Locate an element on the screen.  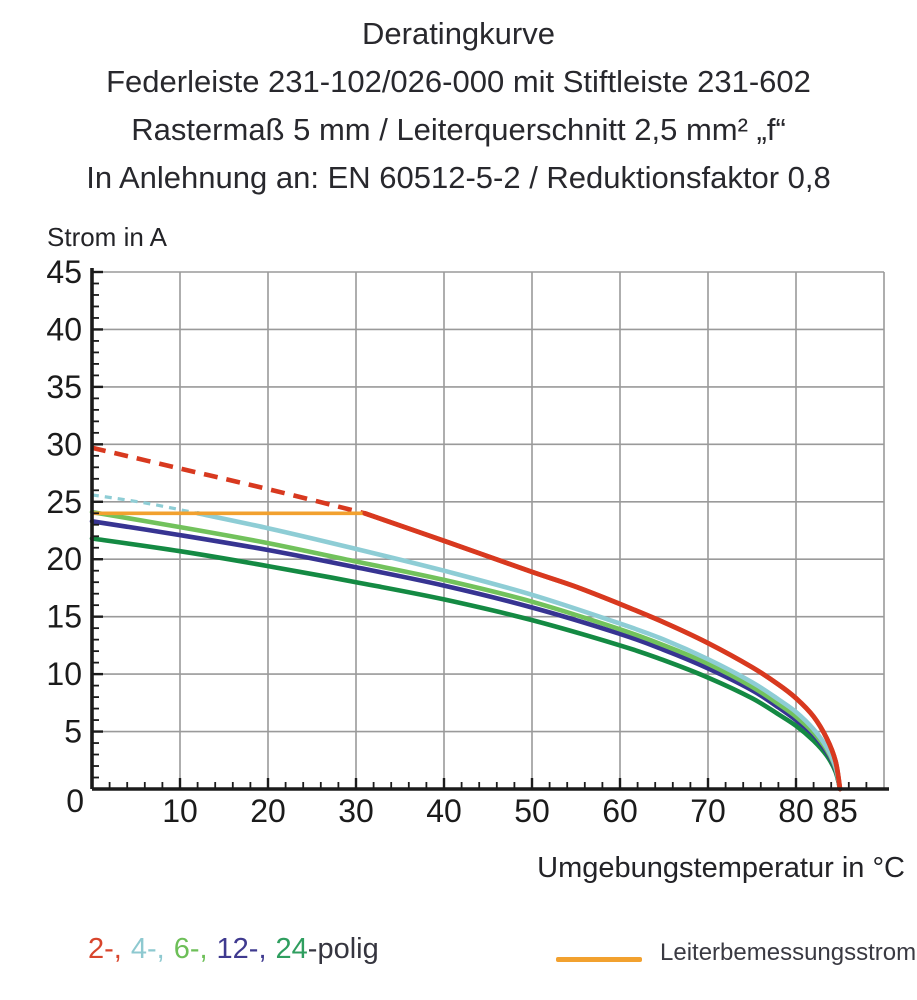
x-tick-label-40: 40 is located at coordinates (444, 811).